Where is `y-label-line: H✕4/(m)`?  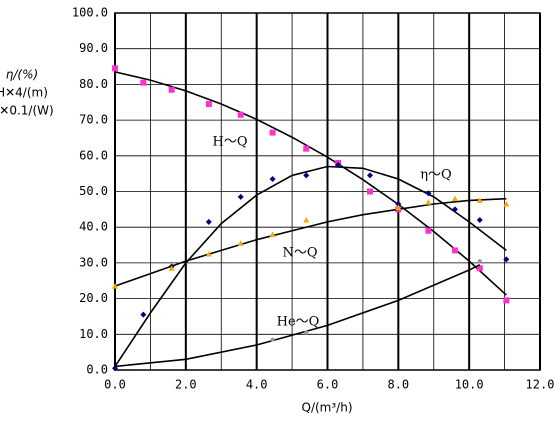 y-label-line: H✕4/(m) is located at coordinates (24, 93).